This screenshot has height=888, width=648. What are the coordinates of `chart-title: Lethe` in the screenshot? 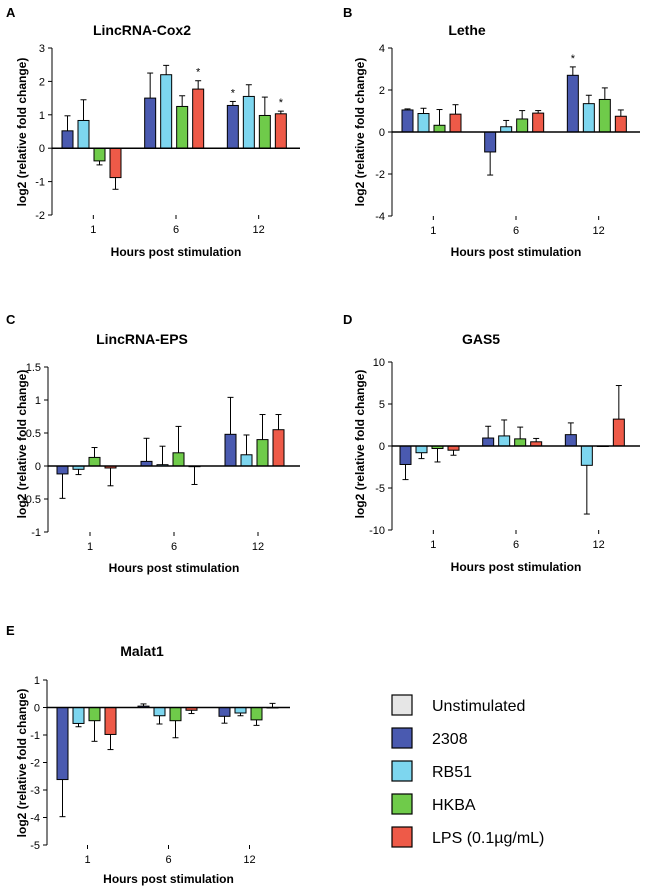 It's located at (467, 30).